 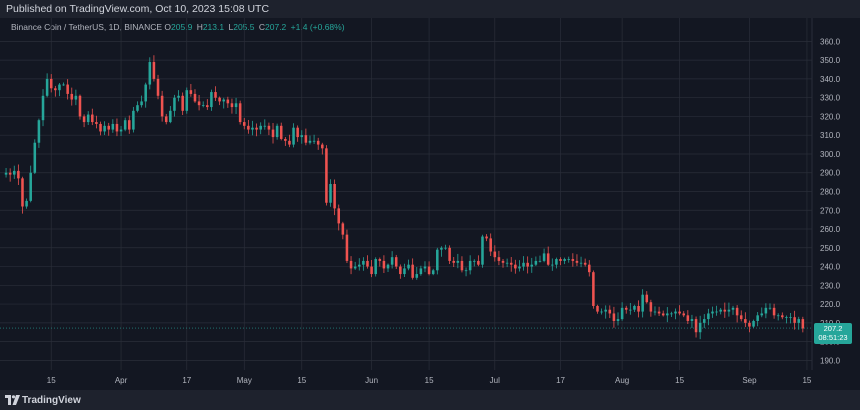 I want to click on high-key: H, so click(x=199, y=27).